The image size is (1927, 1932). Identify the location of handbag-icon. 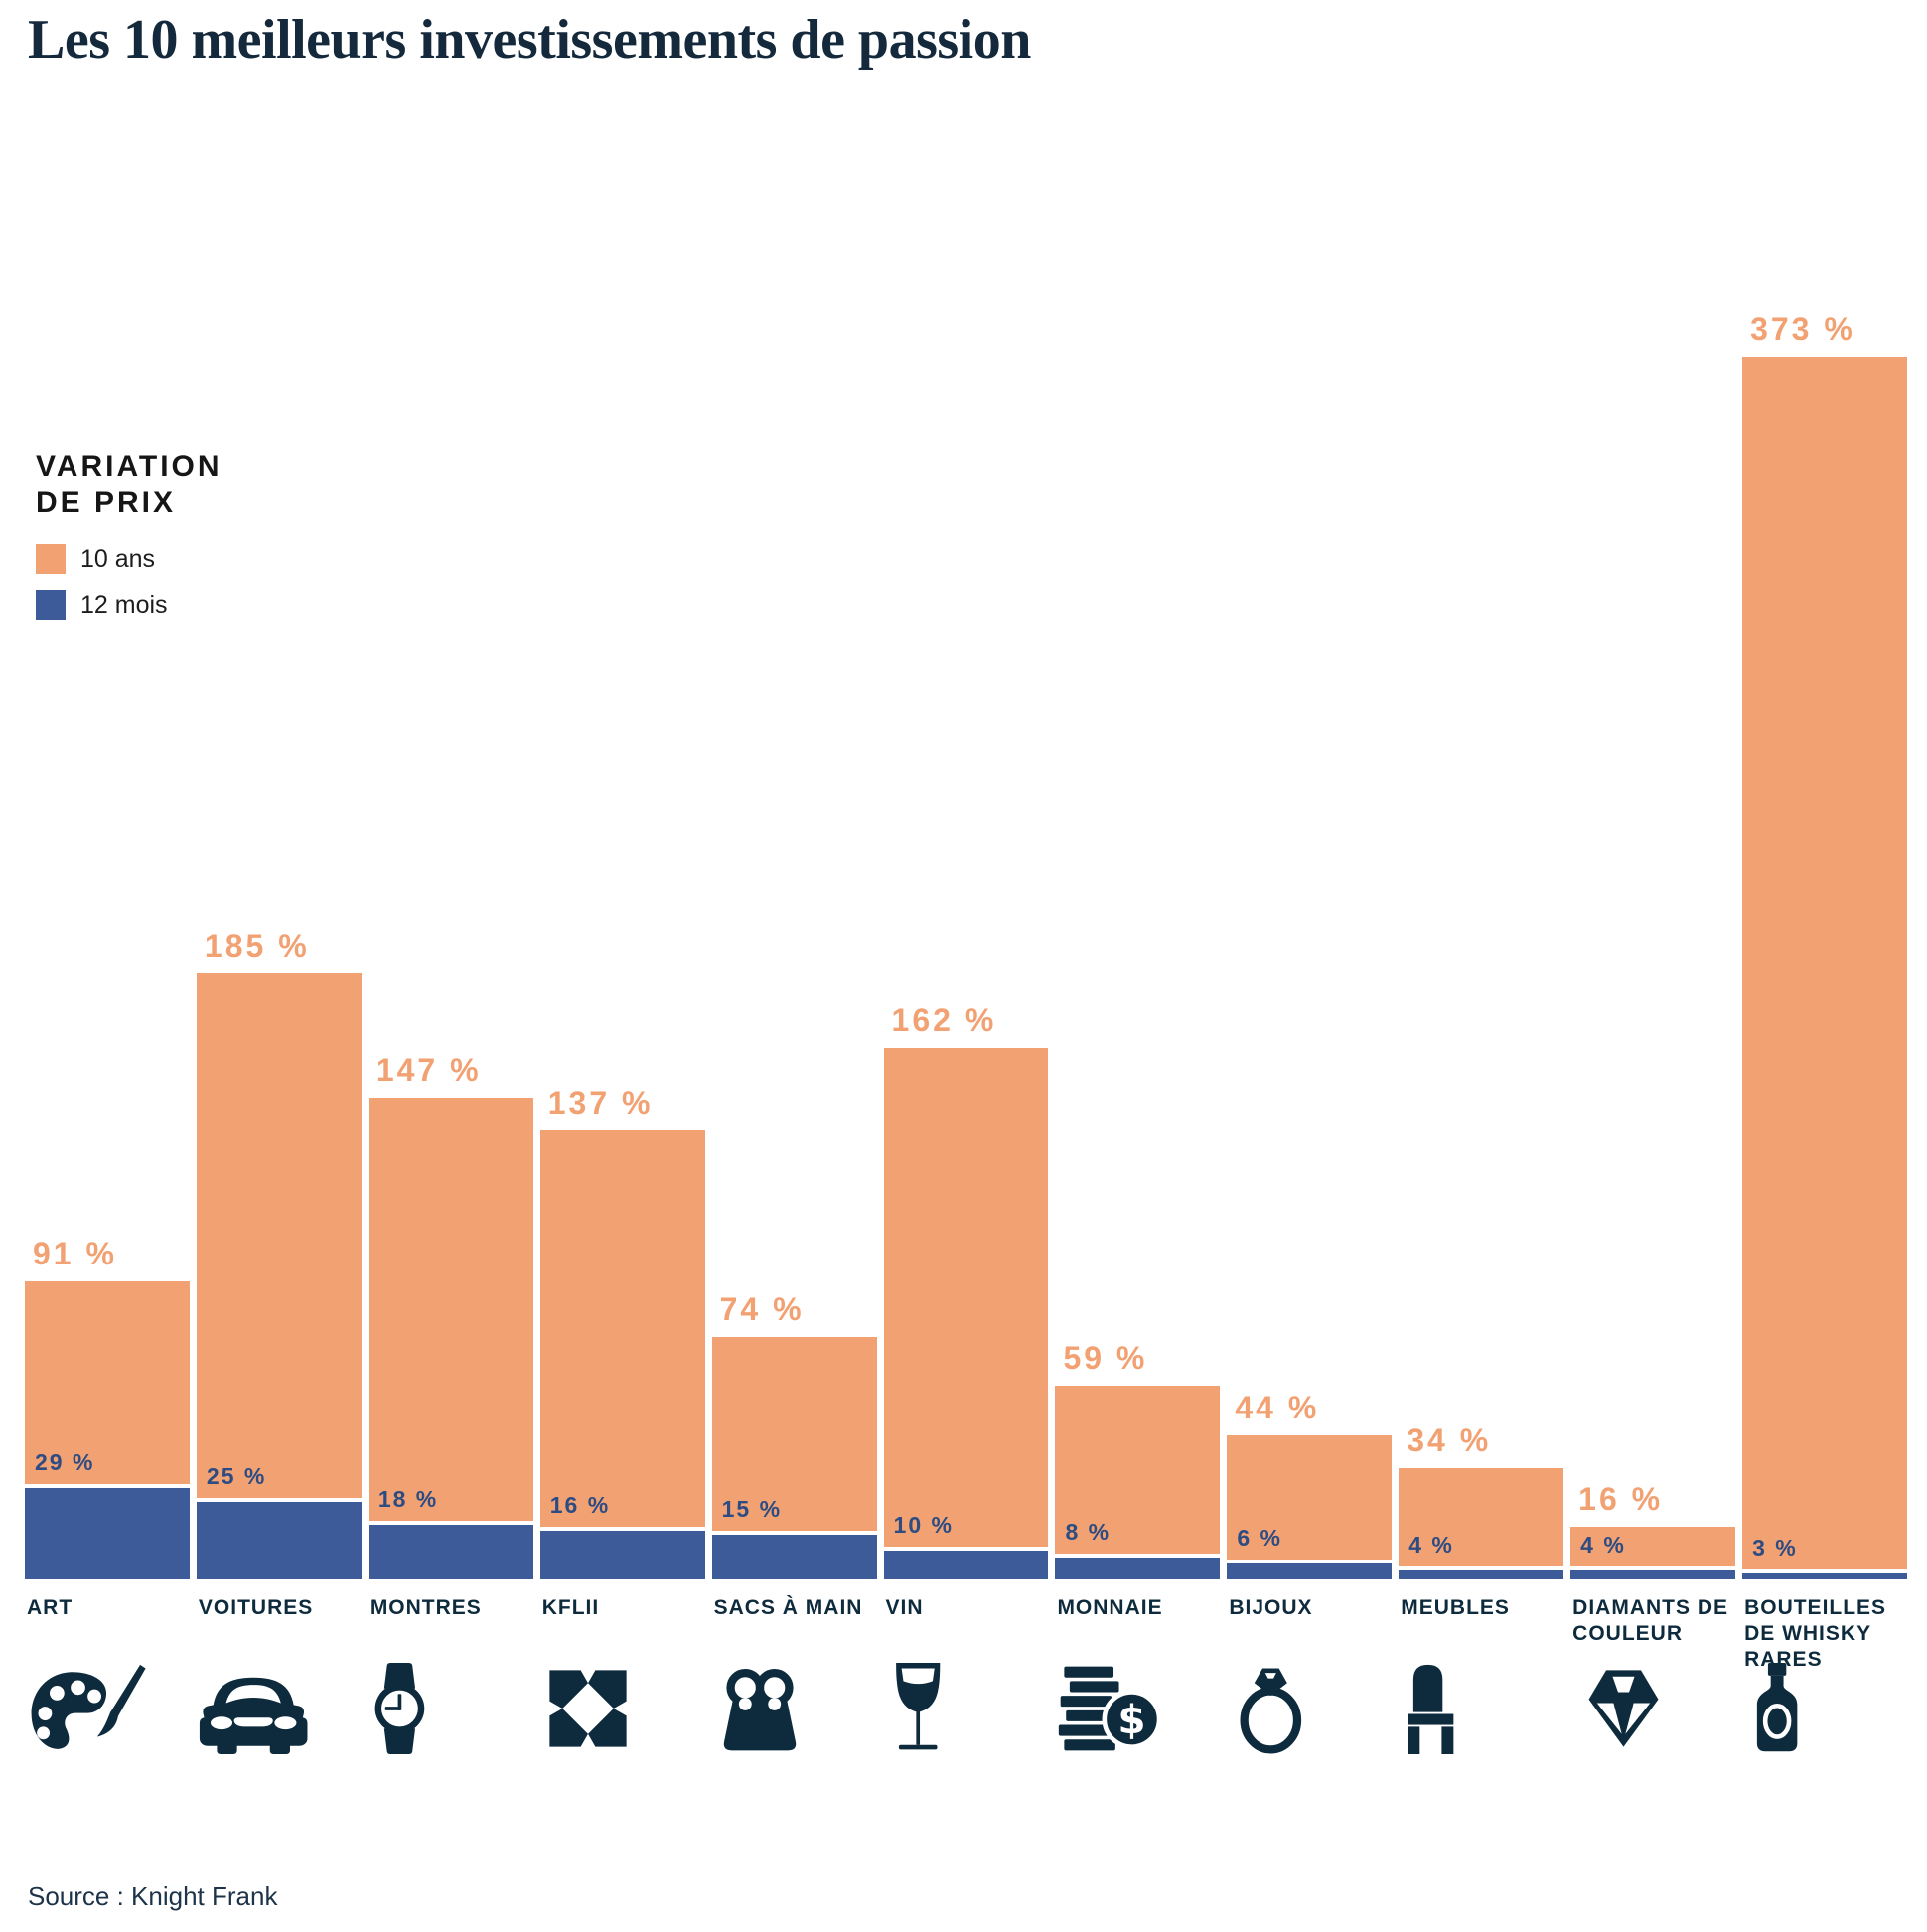
(760, 1708).